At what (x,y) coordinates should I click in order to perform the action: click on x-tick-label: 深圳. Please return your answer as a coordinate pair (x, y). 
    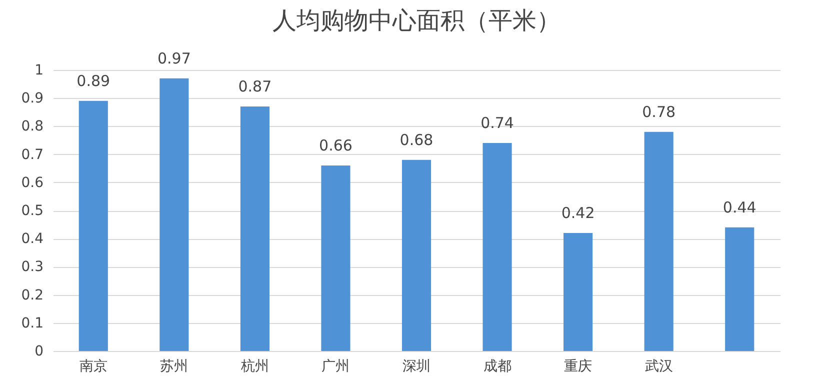
    Looking at the image, I should click on (416, 366).